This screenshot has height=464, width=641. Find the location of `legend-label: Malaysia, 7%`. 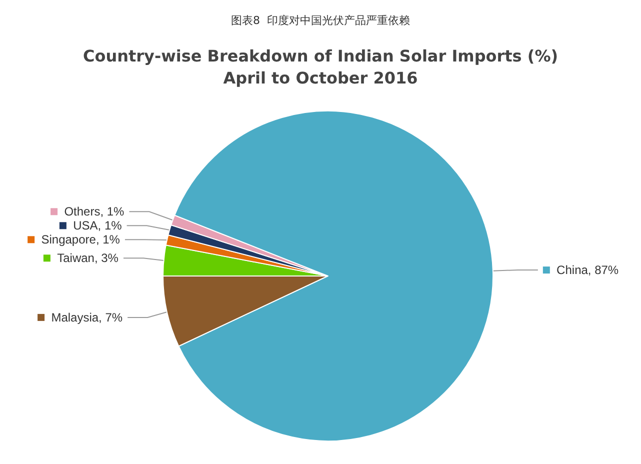

legend-label: Malaysia, 7% is located at coordinates (87, 317).